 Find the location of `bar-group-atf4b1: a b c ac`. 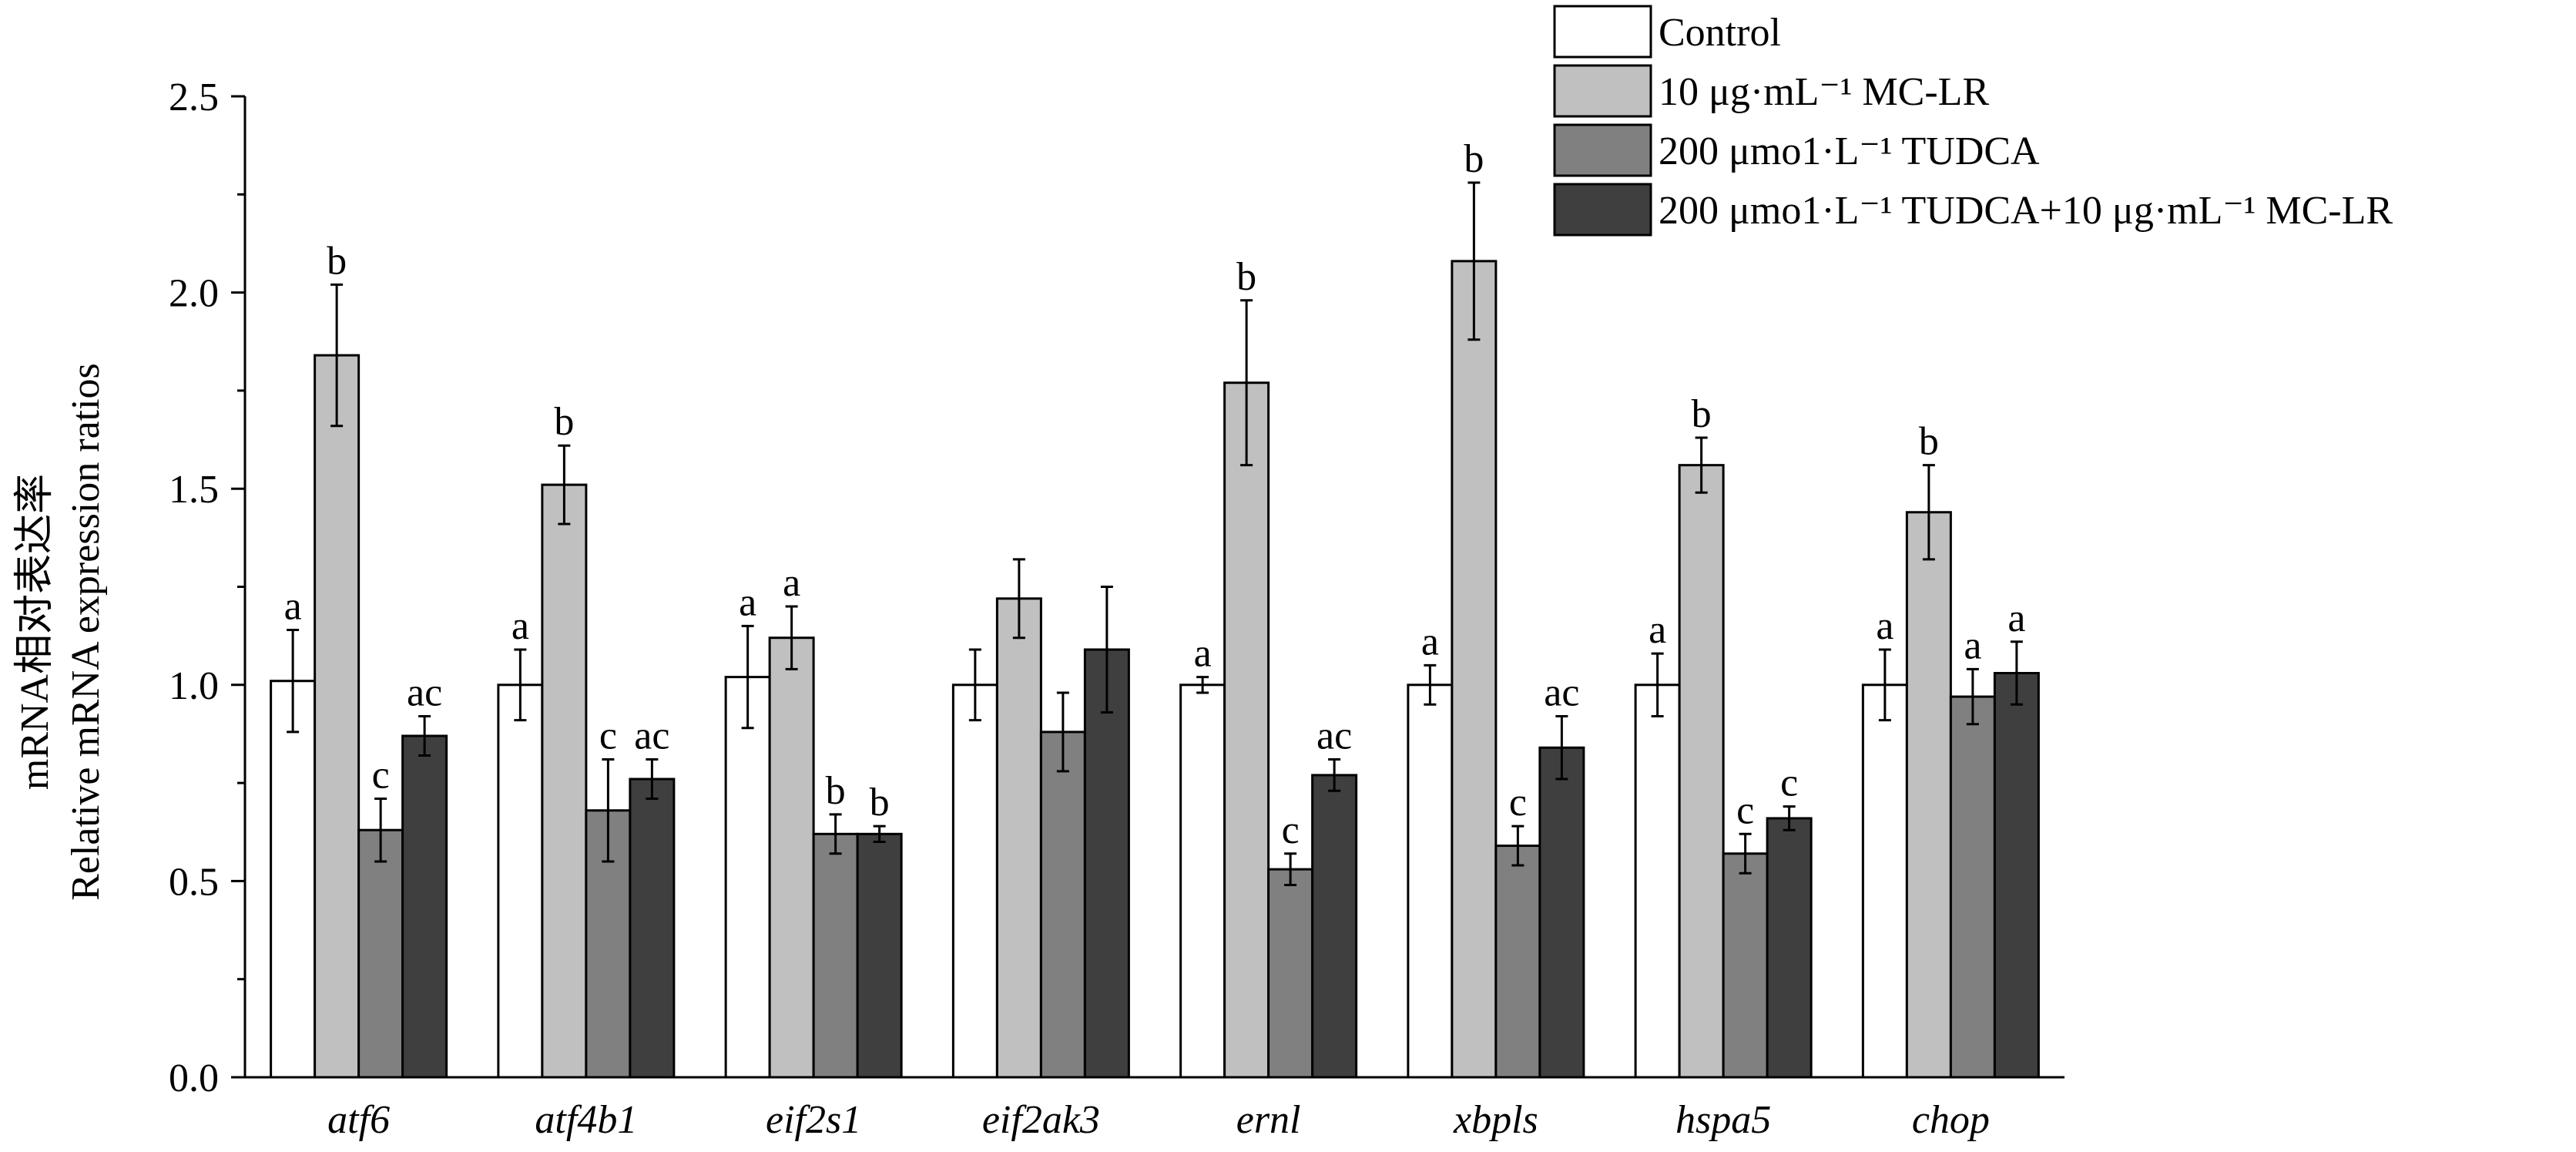

bar-group-atf4b1: a b c ac is located at coordinates (586, 739).